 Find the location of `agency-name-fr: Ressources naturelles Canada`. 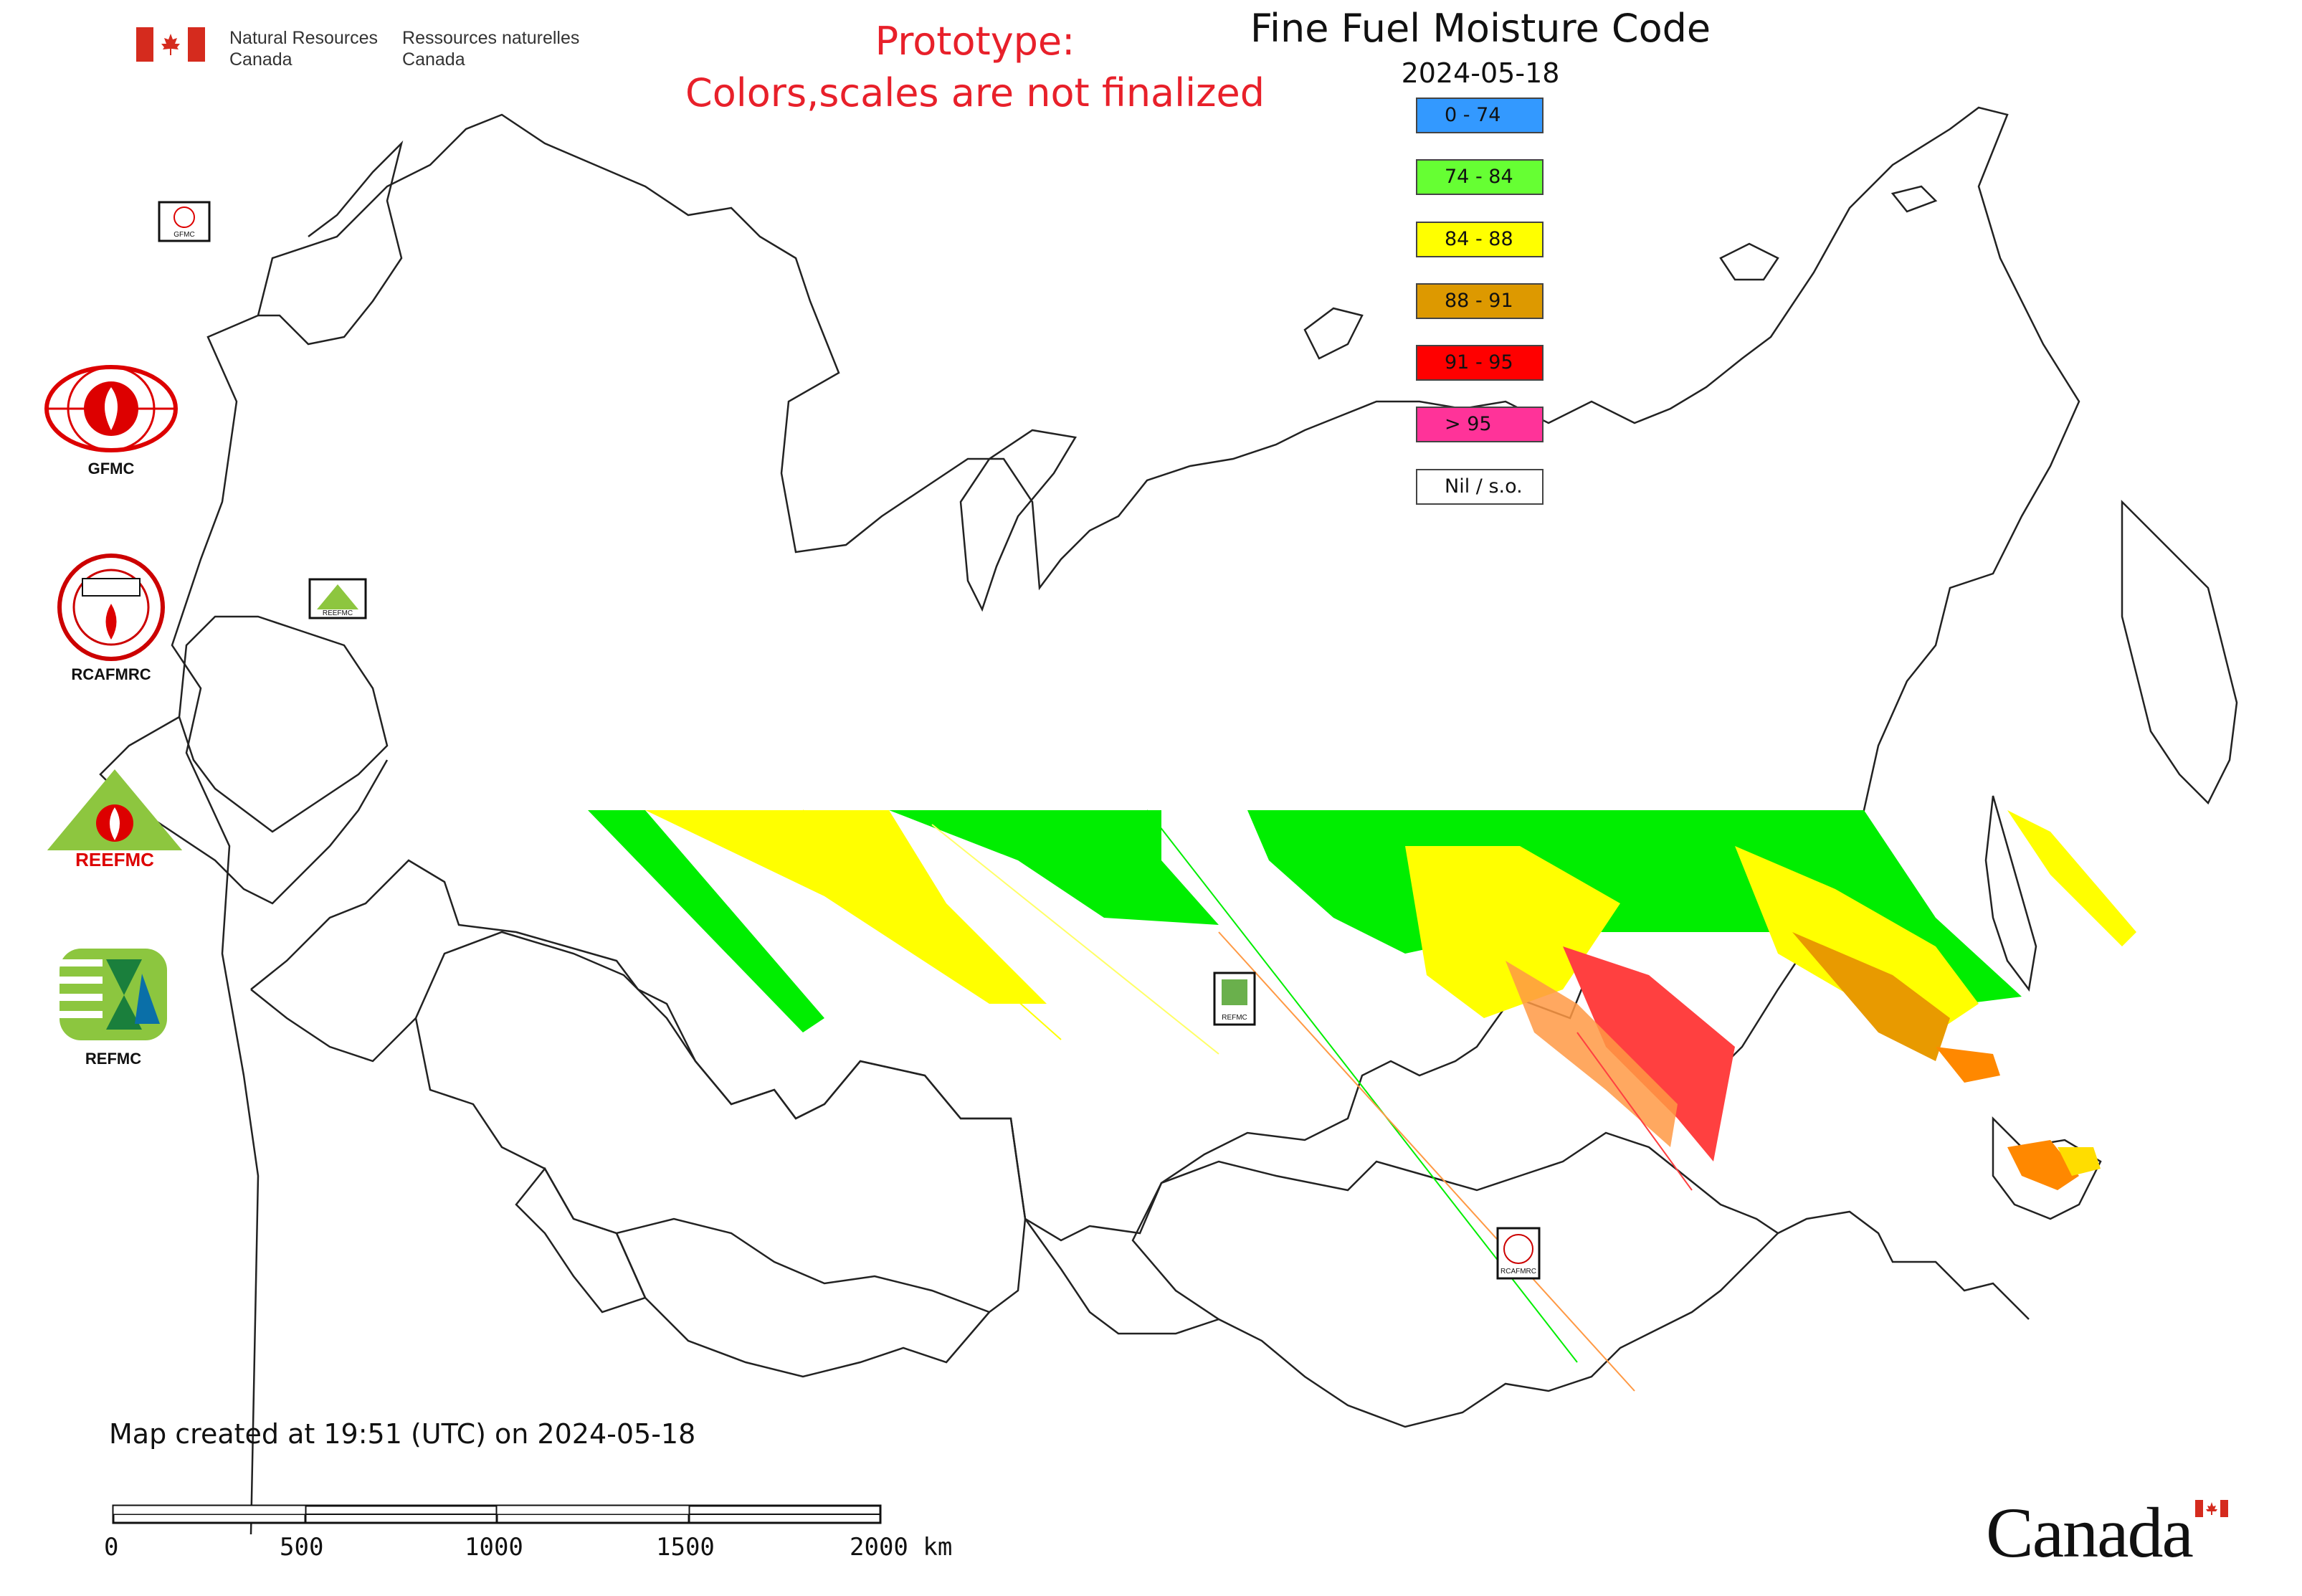

agency-name-fr: Ressources naturelles Canada is located at coordinates (490, 48).